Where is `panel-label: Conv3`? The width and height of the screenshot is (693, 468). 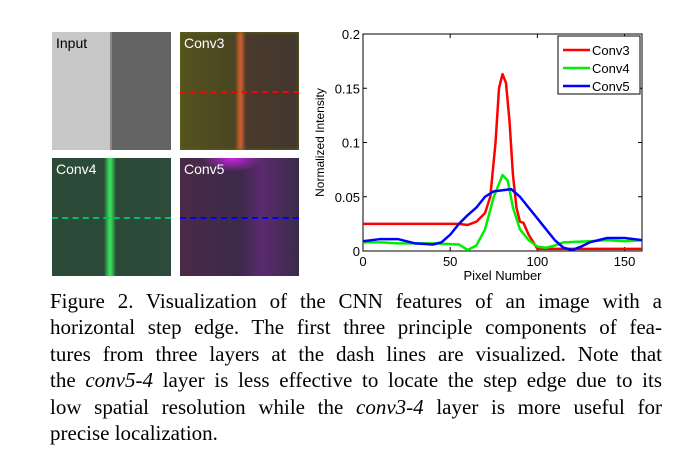
panel-label: Conv3 is located at coordinates (204, 43).